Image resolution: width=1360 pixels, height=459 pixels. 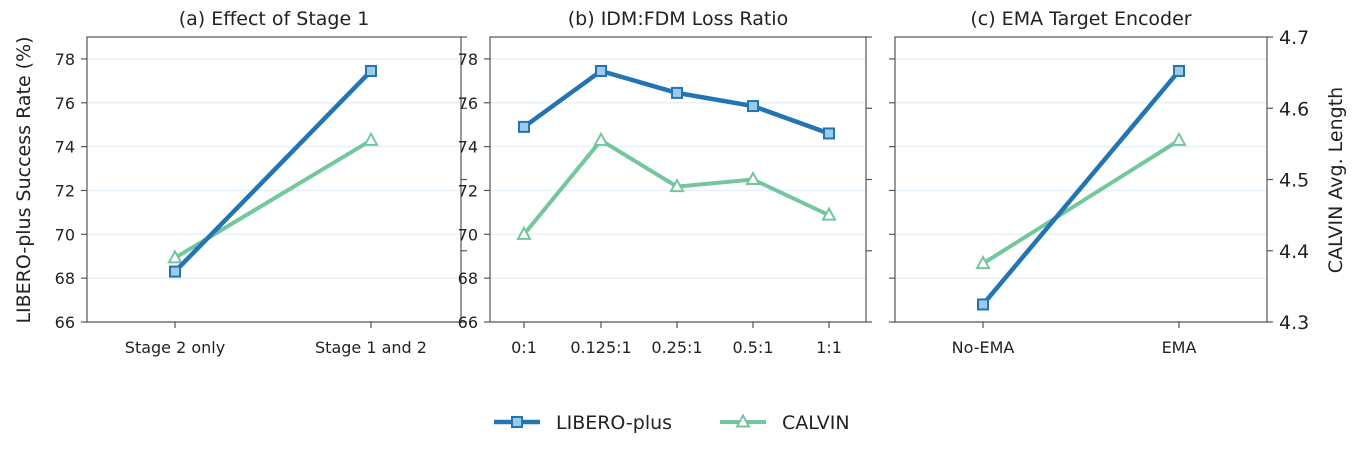 What do you see at coordinates (517, 422) in the screenshot?
I see `legend-marker-libero-plus` at bounding box center [517, 422].